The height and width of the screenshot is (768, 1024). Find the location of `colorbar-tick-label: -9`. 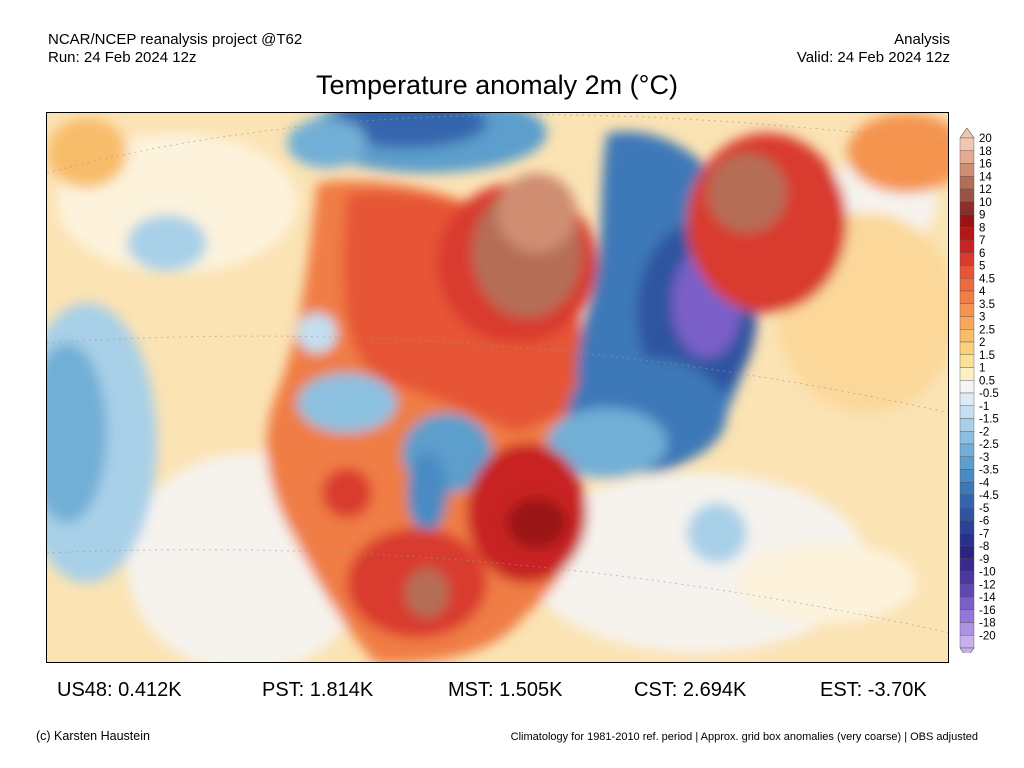

colorbar-tick-label: -9 is located at coordinates (984, 560).